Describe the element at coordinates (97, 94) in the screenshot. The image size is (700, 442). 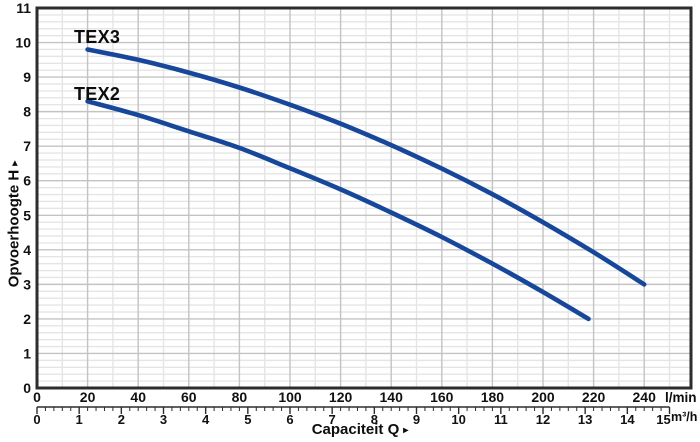
I see `curve-label-tex2: TEX2` at that location.